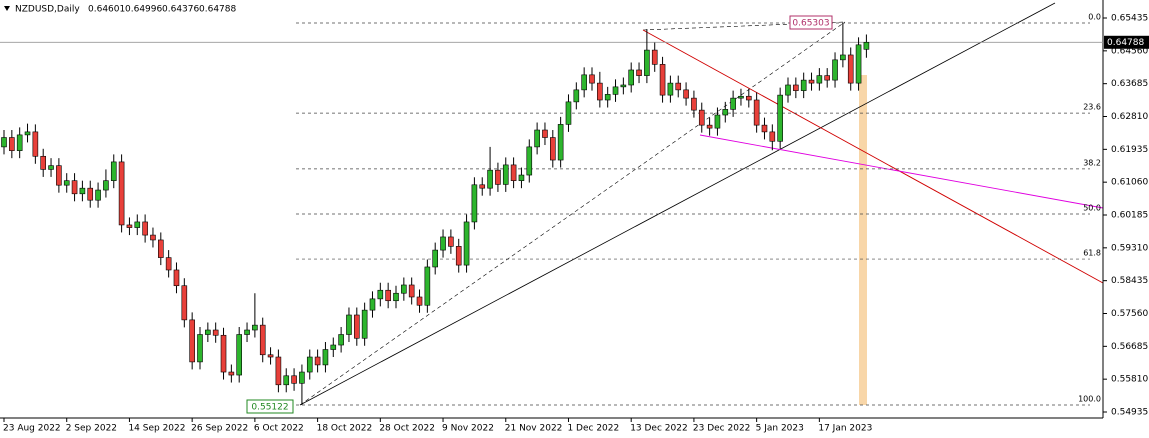 This screenshot has height=438, width=1149. Describe the element at coordinates (1129, 314) in the screenshot. I see `y-tick-label: 0.57560` at that location.